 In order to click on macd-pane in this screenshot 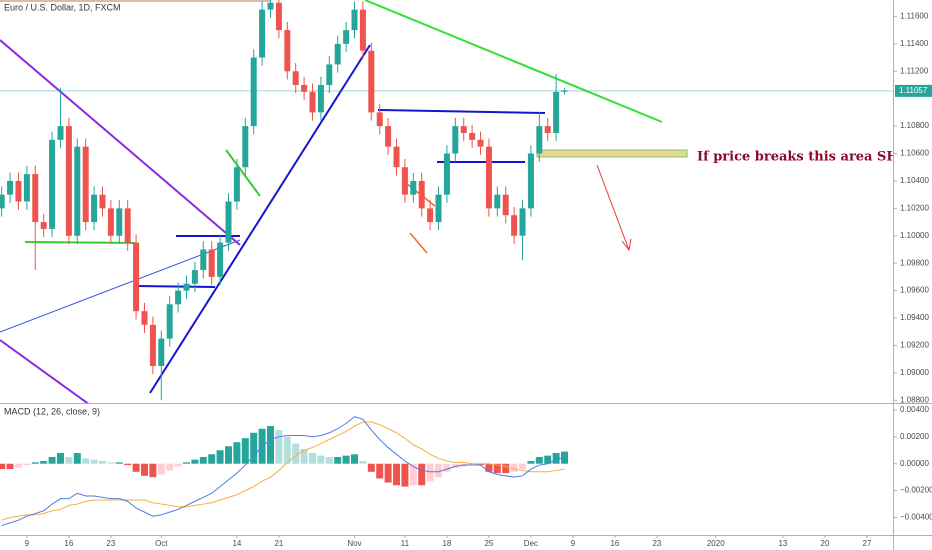, I will do `click(284, 471)`.